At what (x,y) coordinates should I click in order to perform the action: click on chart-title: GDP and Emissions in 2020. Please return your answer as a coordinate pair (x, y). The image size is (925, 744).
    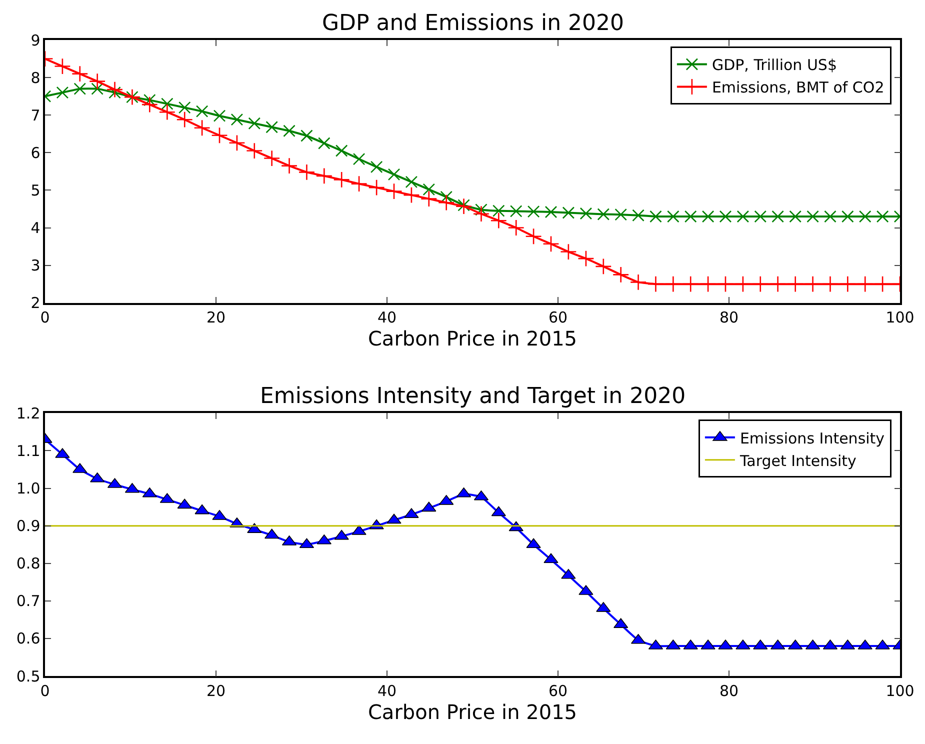
    Looking at the image, I should click on (473, 23).